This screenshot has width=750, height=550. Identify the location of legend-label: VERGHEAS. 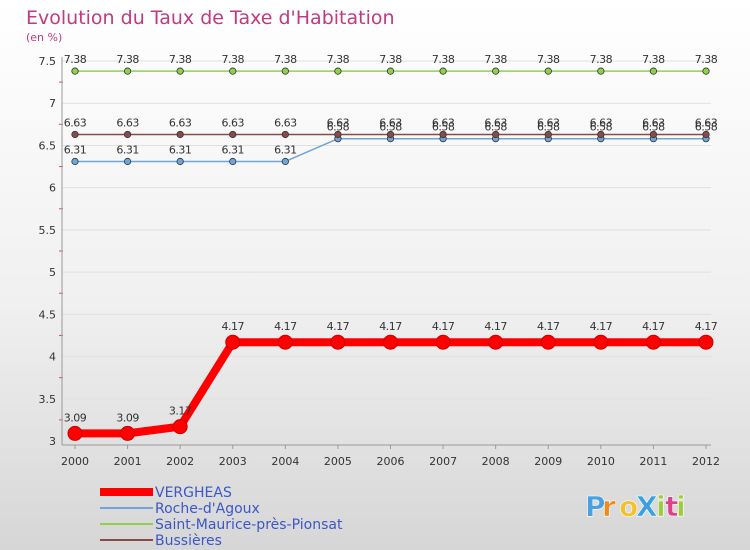
(193, 493).